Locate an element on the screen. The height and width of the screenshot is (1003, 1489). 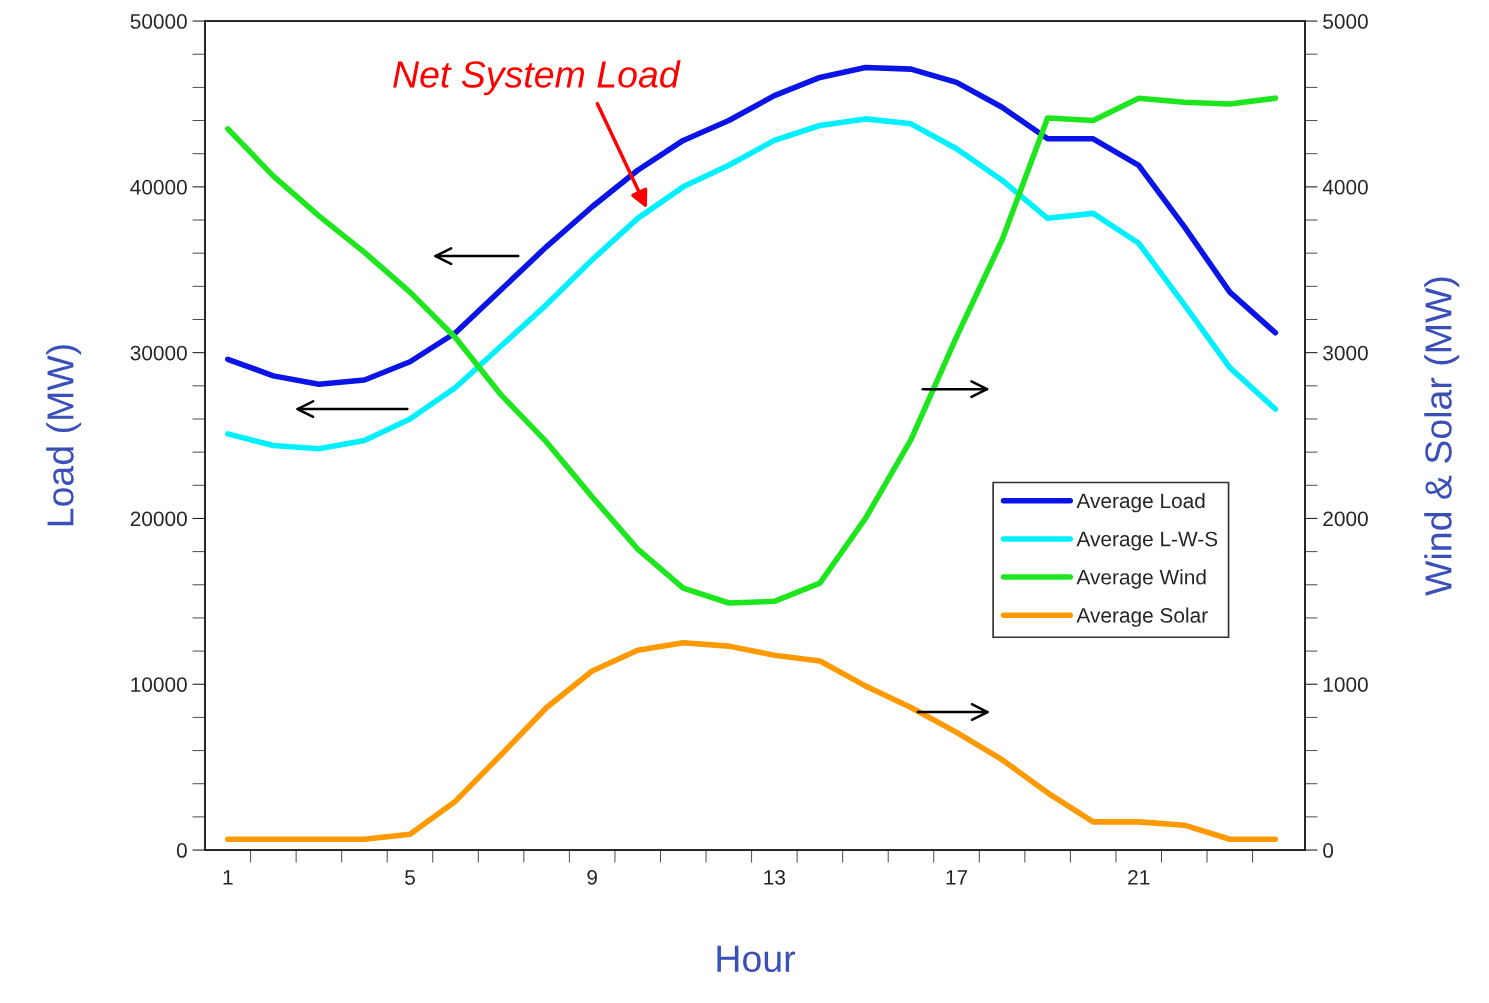
y-tick-label: 0 is located at coordinates (181, 850).